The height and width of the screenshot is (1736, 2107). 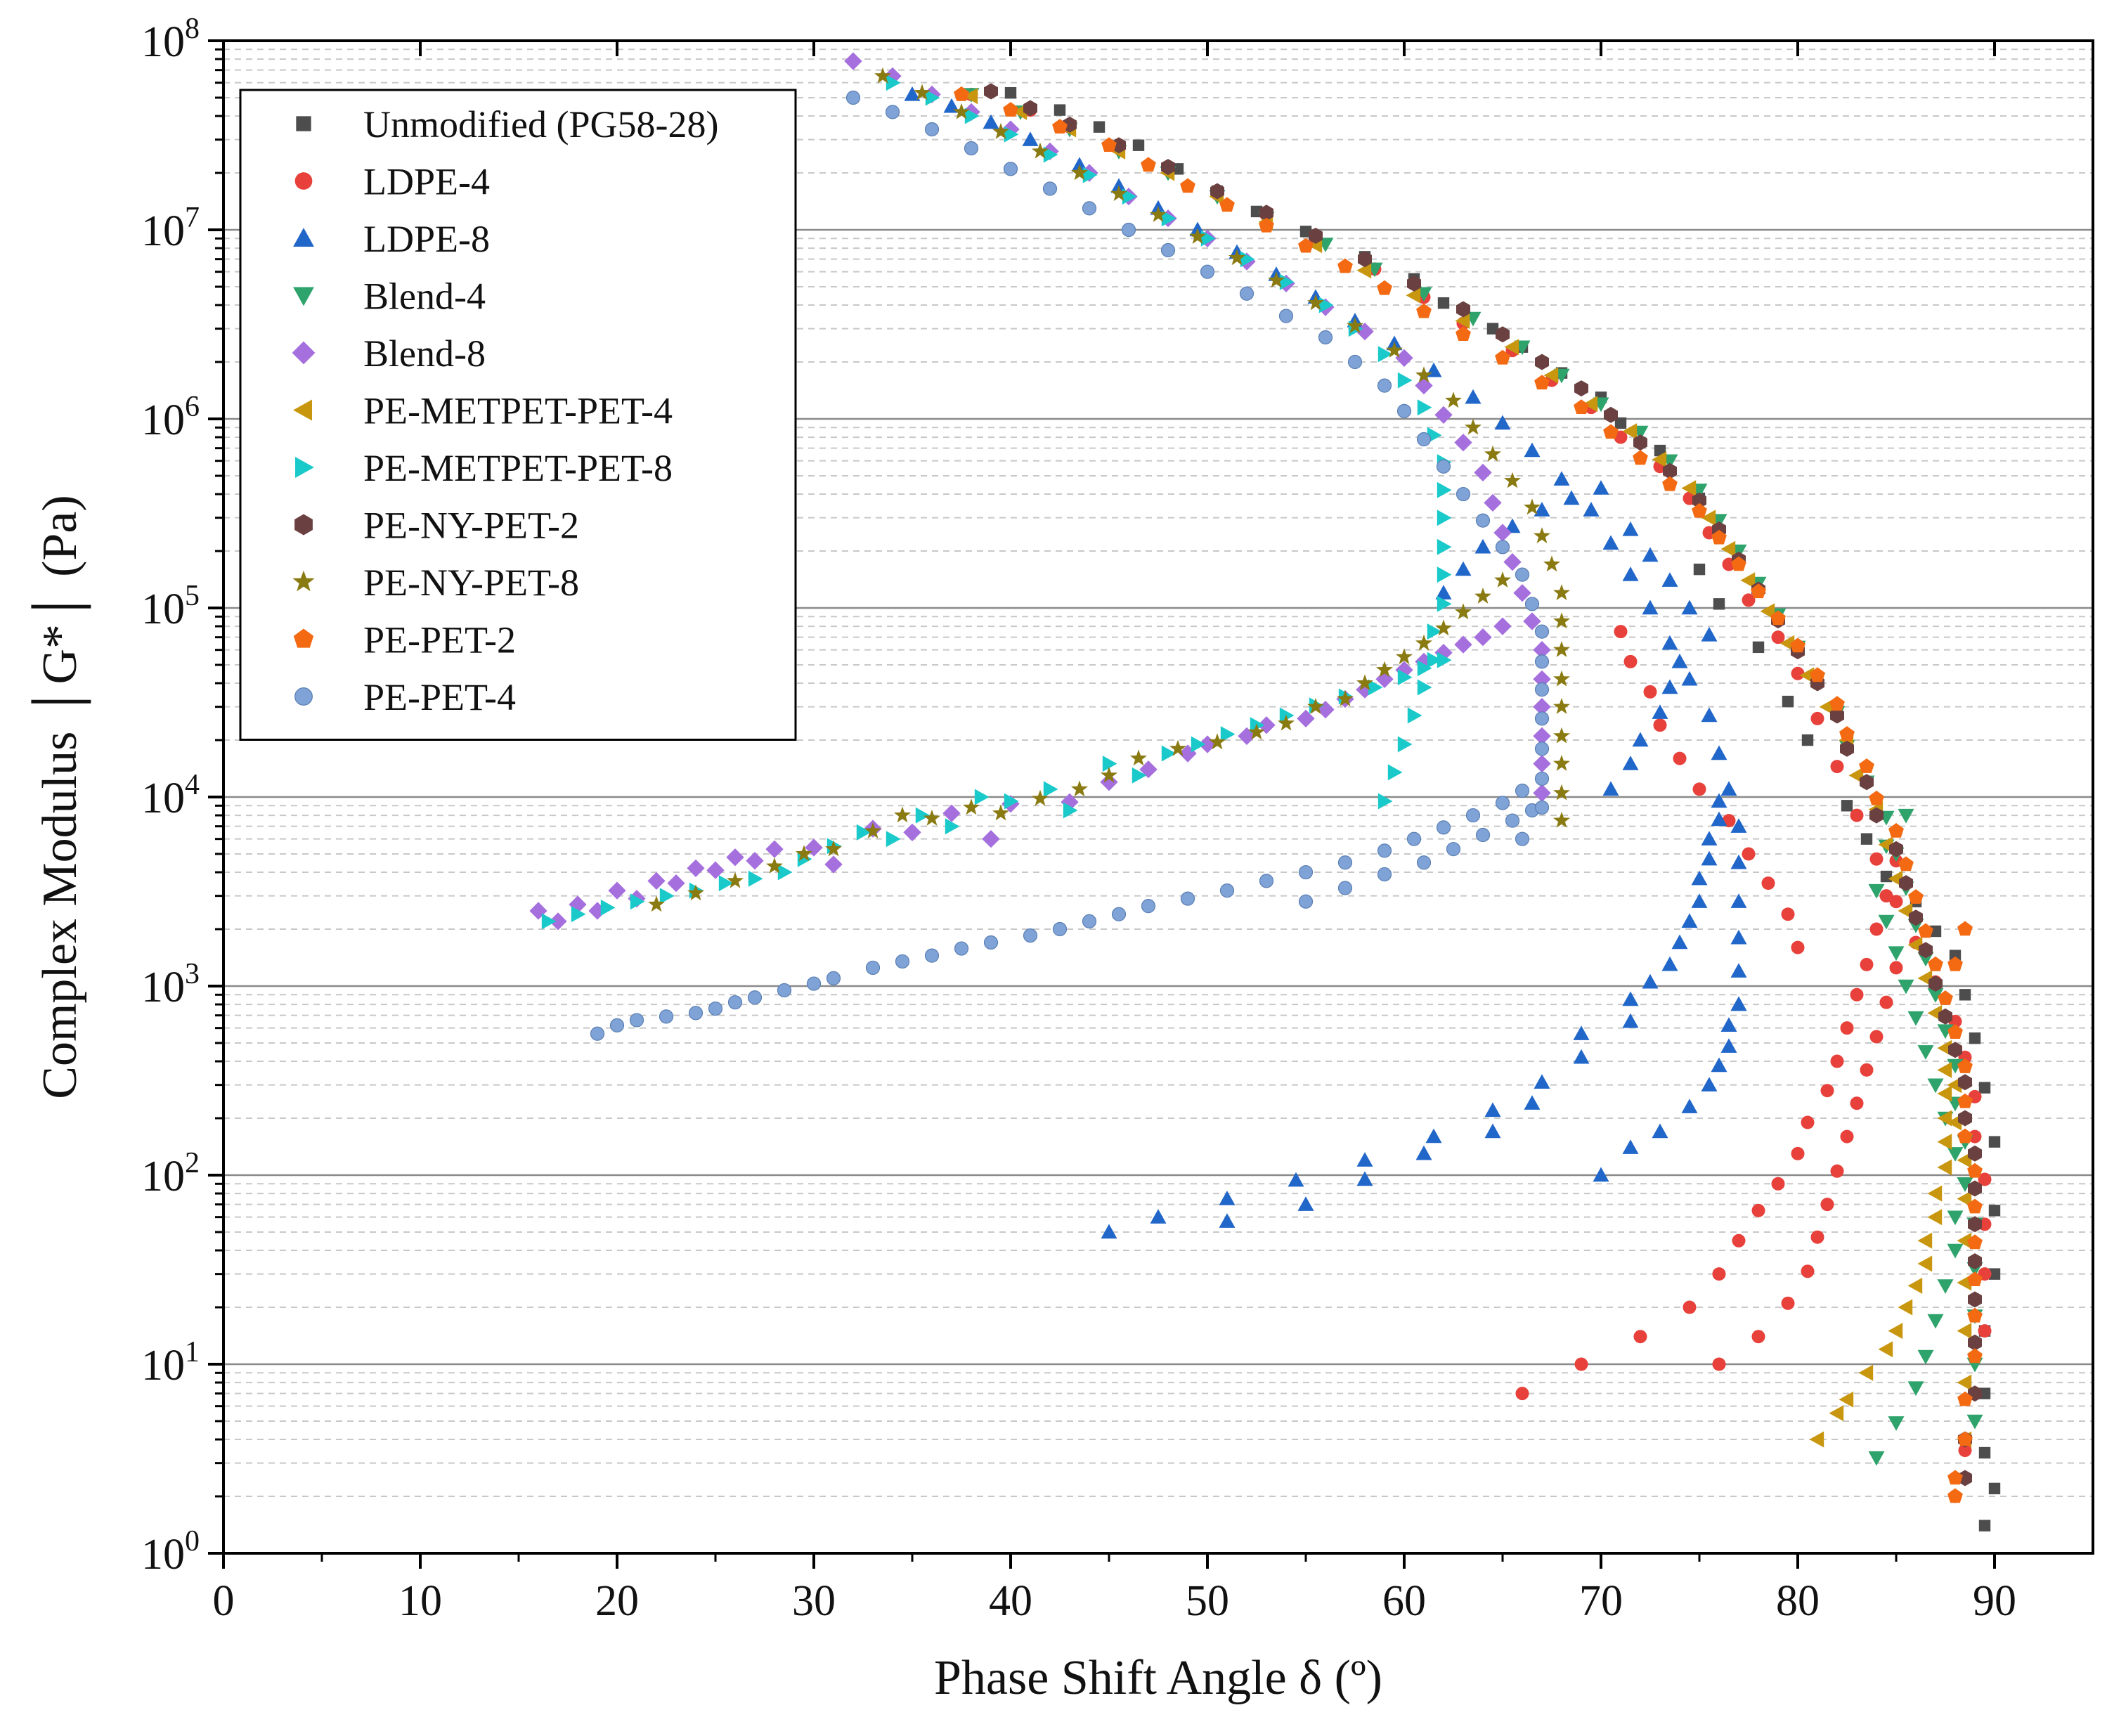 I want to click on legend-label: Unmodified (PG58-28), so click(x=540, y=124).